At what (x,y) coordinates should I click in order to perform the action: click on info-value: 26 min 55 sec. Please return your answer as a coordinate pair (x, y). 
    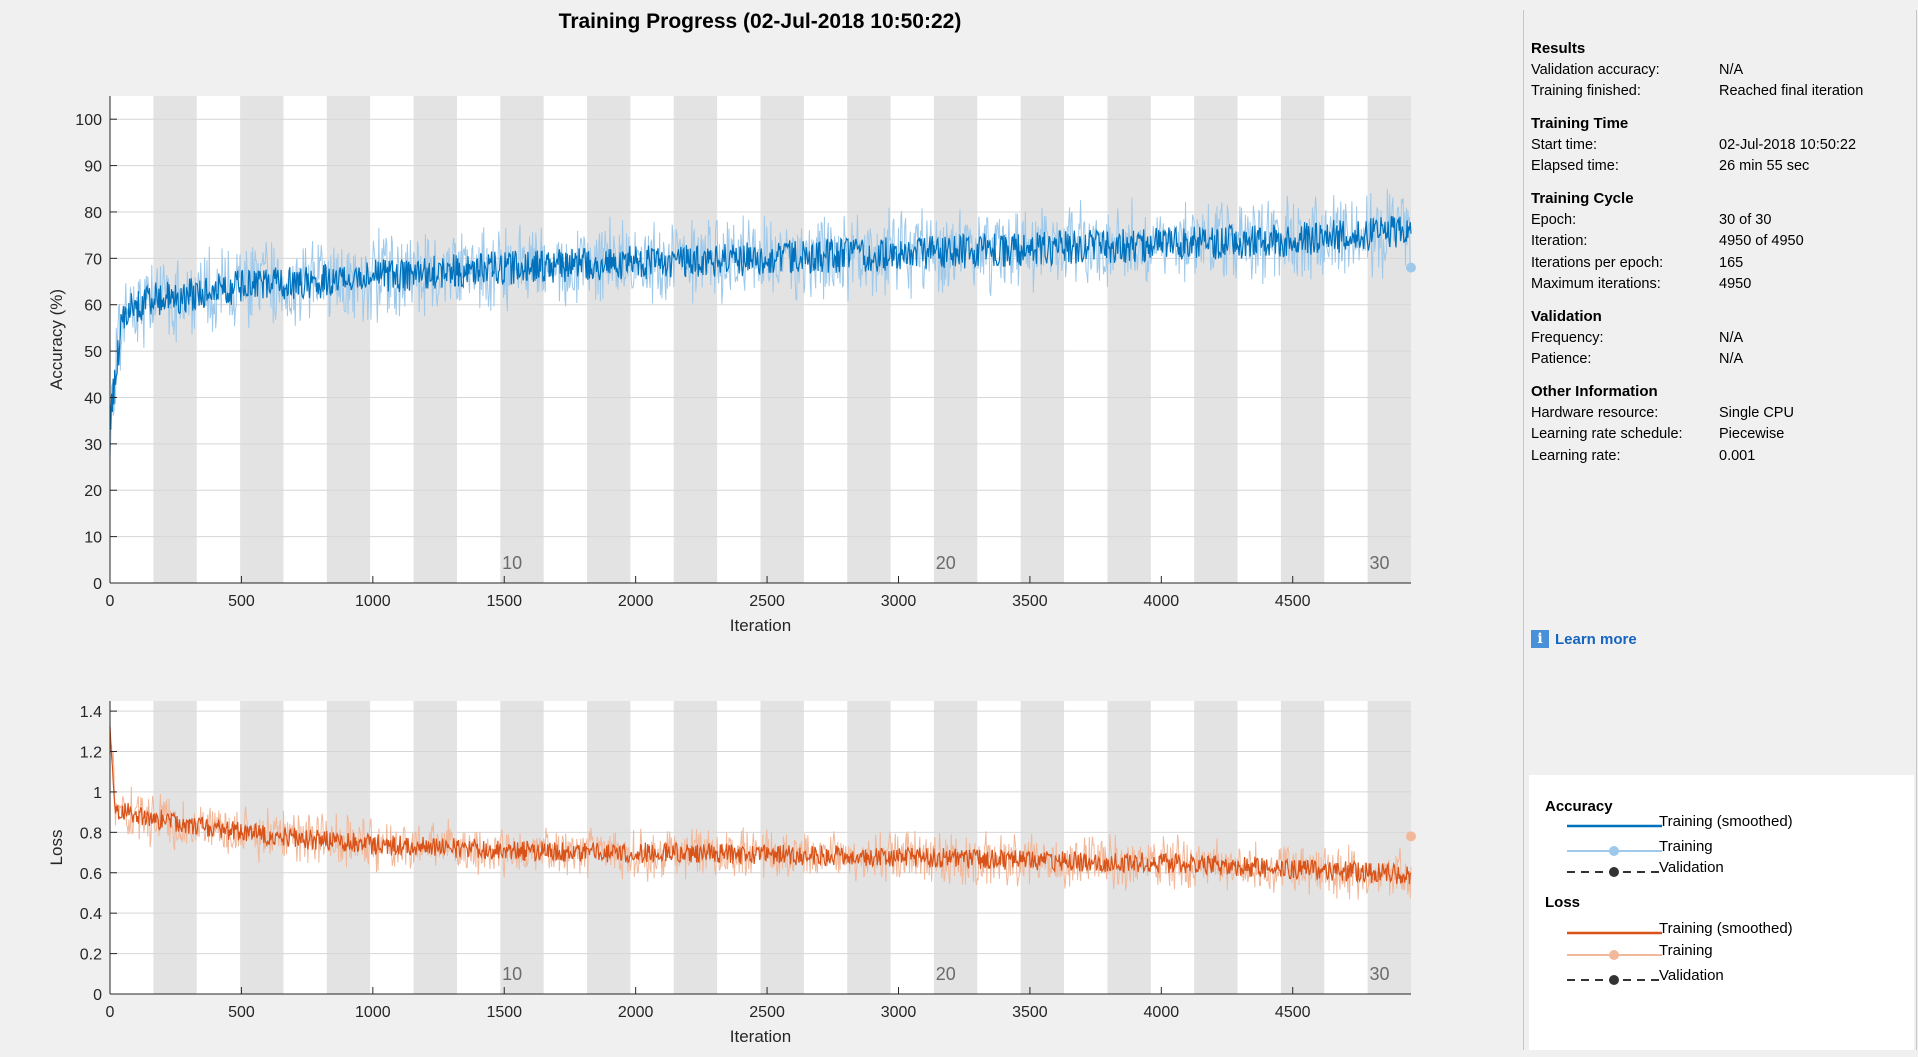
    Looking at the image, I should click on (1764, 166).